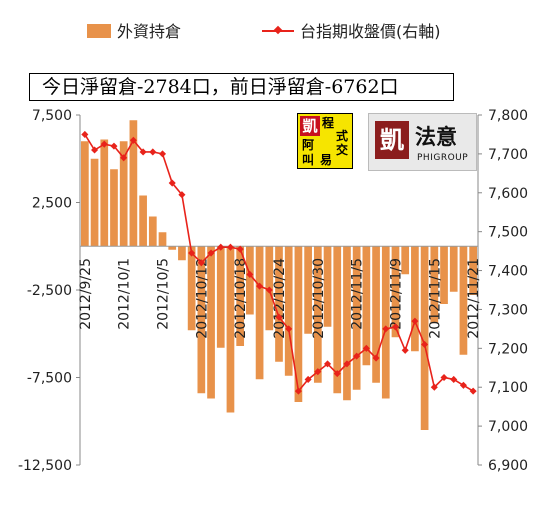  Describe the element at coordinates (149, 31) in the screenshot. I see `legend-label-bar: 外資持倉` at that location.